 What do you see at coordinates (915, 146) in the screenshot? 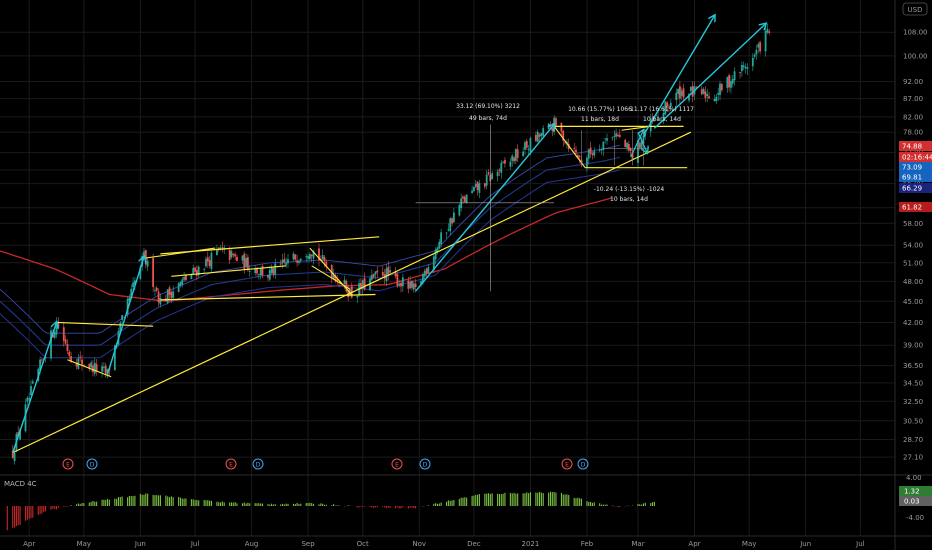
I see `price-tag: 74.88` at bounding box center [915, 146].